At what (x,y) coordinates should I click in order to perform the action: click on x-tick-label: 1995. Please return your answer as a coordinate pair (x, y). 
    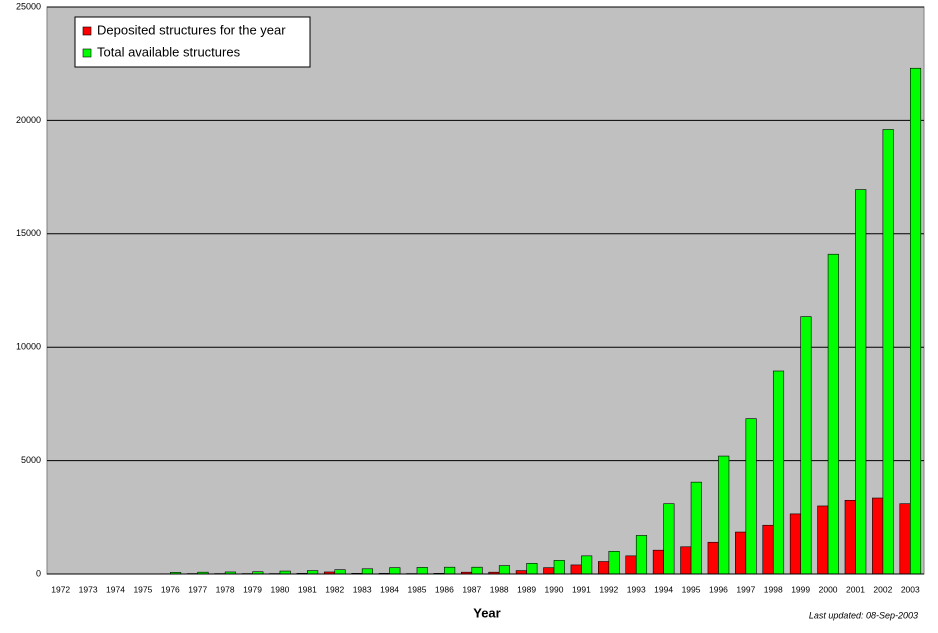
    Looking at the image, I should click on (691, 589).